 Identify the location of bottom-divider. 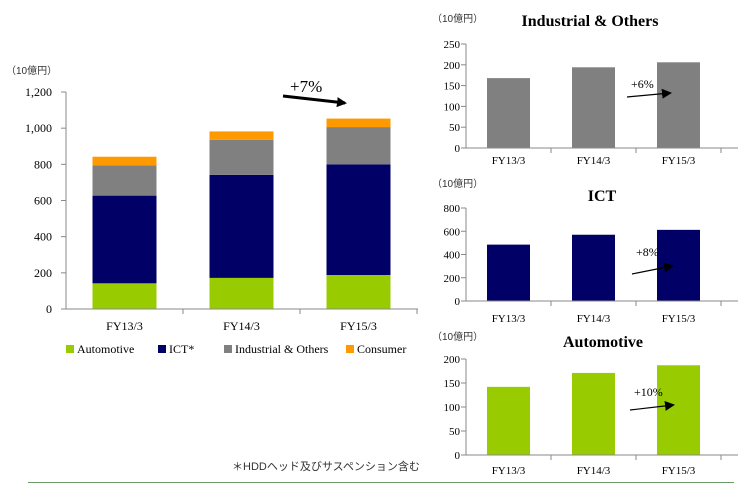
(381, 482).